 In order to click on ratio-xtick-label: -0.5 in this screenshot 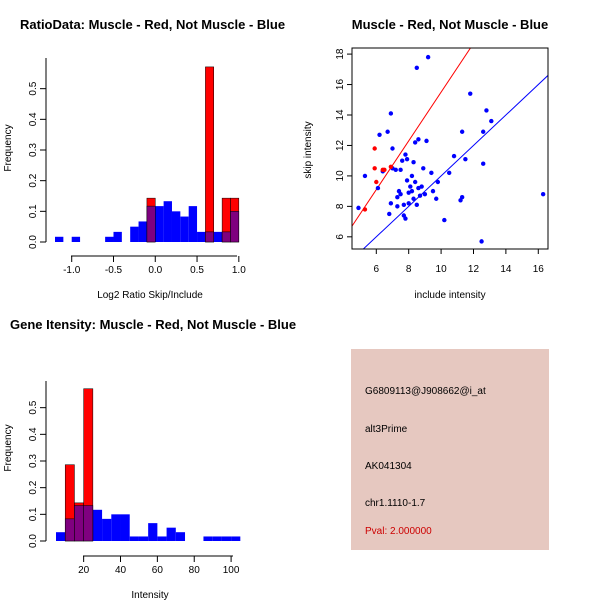, I will do `click(114, 270)`.